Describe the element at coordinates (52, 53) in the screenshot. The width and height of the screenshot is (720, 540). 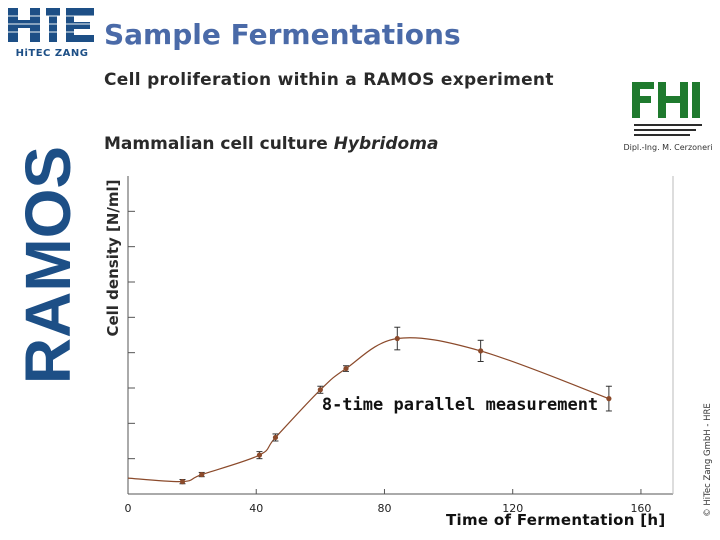
I see `company-caption: HiTEC ZANG` at that location.